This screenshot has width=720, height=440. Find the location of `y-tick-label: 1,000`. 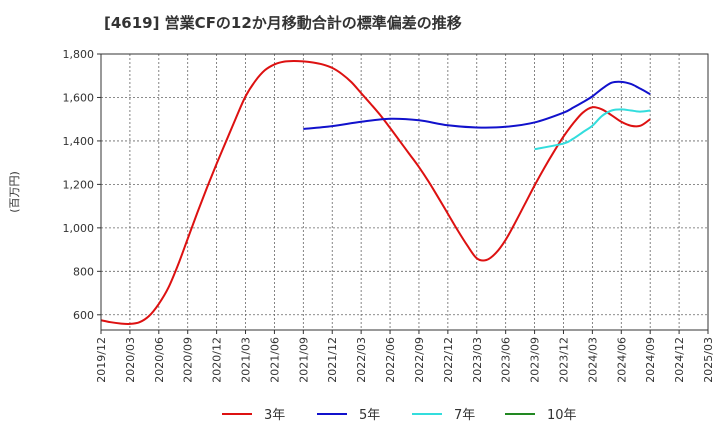

y-tick-label: 1,000 is located at coordinates (79, 228).